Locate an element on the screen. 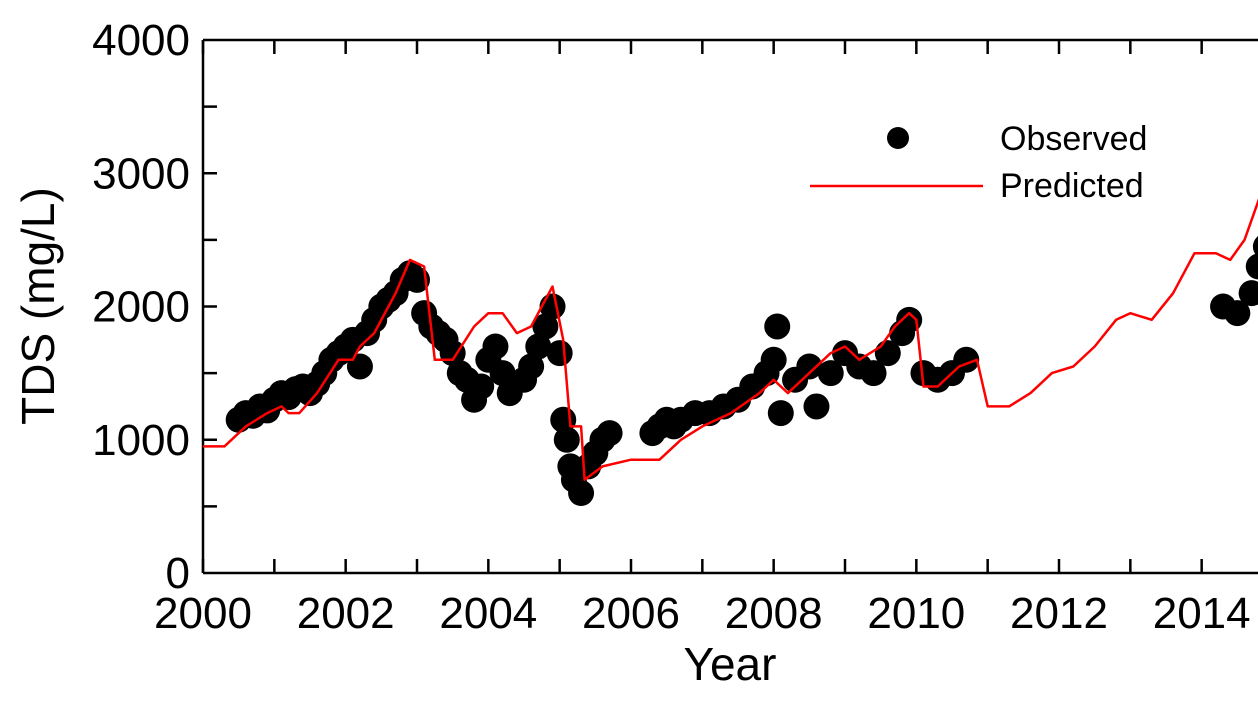  x-tick-label: 2006 is located at coordinates (631, 613).